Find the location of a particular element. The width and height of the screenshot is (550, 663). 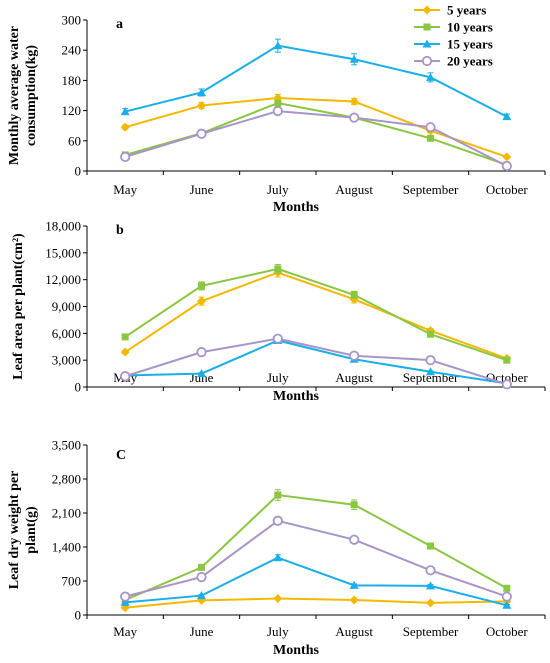

y-tick-label: 12,000 is located at coordinates (63, 279).